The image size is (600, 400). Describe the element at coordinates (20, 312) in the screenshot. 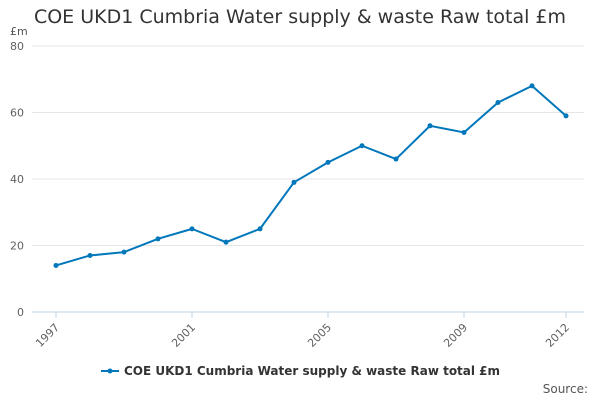

I see `y-tick-label: 0` at that location.